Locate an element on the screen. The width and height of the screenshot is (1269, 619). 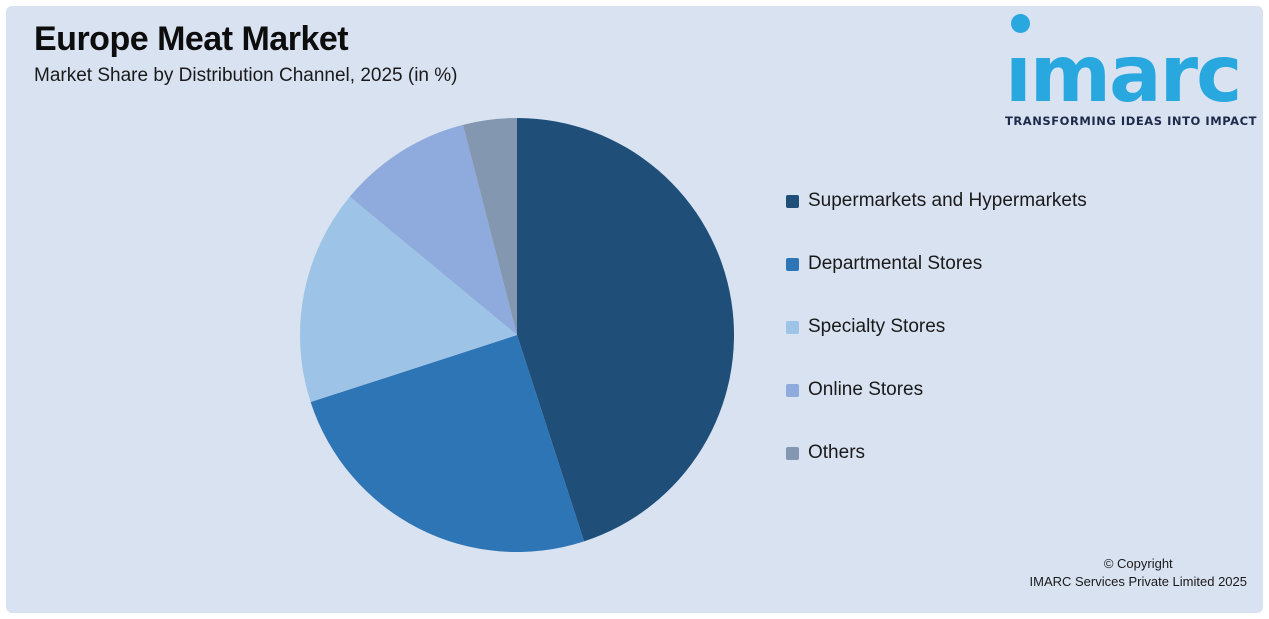
legend-item: Supermarkets and Hypermarkets is located at coordinates (936, 201).